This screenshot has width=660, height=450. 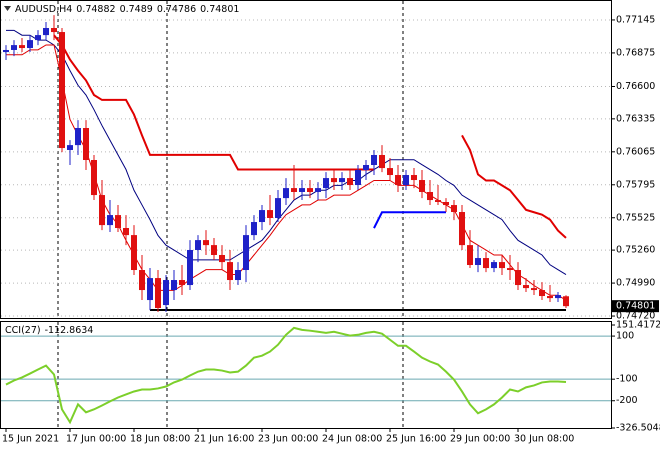 I want to click on y-tick-label: 0.76875, so click(x=635, y=52).